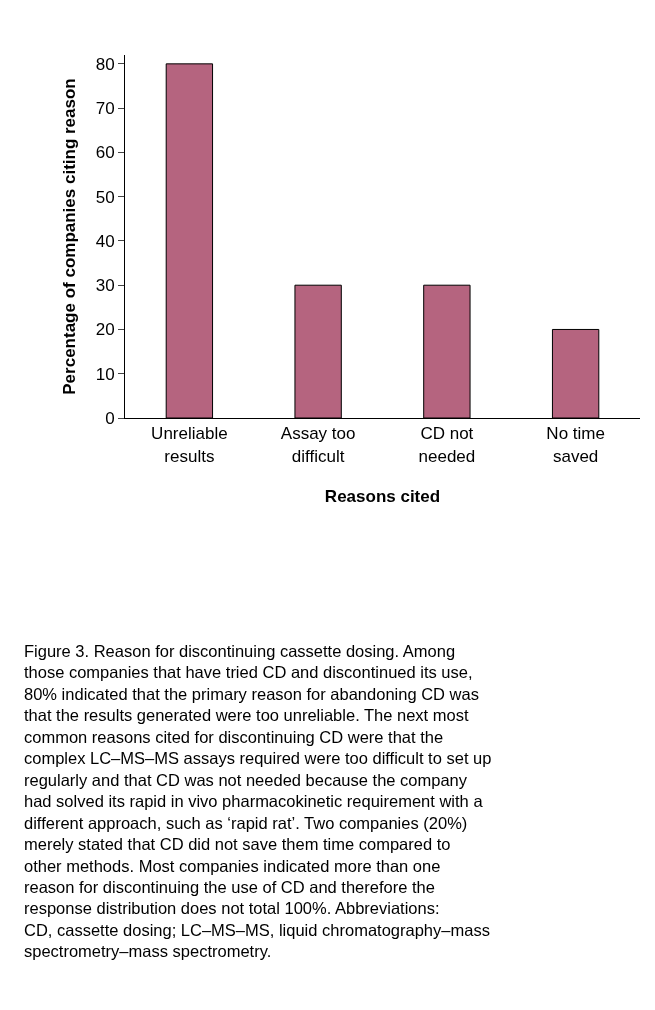  What do you see at coordinates (105, 153) in the screenshot?
I see `y-tick-label: 60` at bounding box center [105, 153].